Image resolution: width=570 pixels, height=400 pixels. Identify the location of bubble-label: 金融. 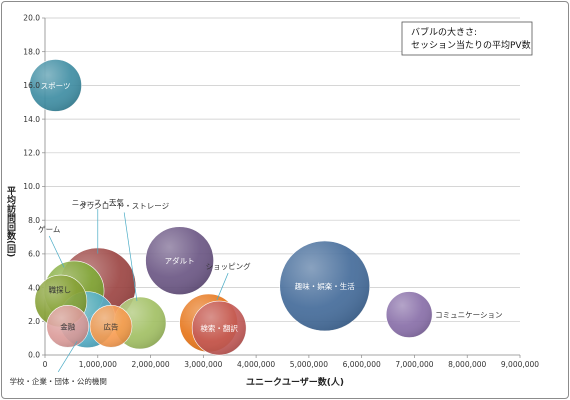
(67, 326).